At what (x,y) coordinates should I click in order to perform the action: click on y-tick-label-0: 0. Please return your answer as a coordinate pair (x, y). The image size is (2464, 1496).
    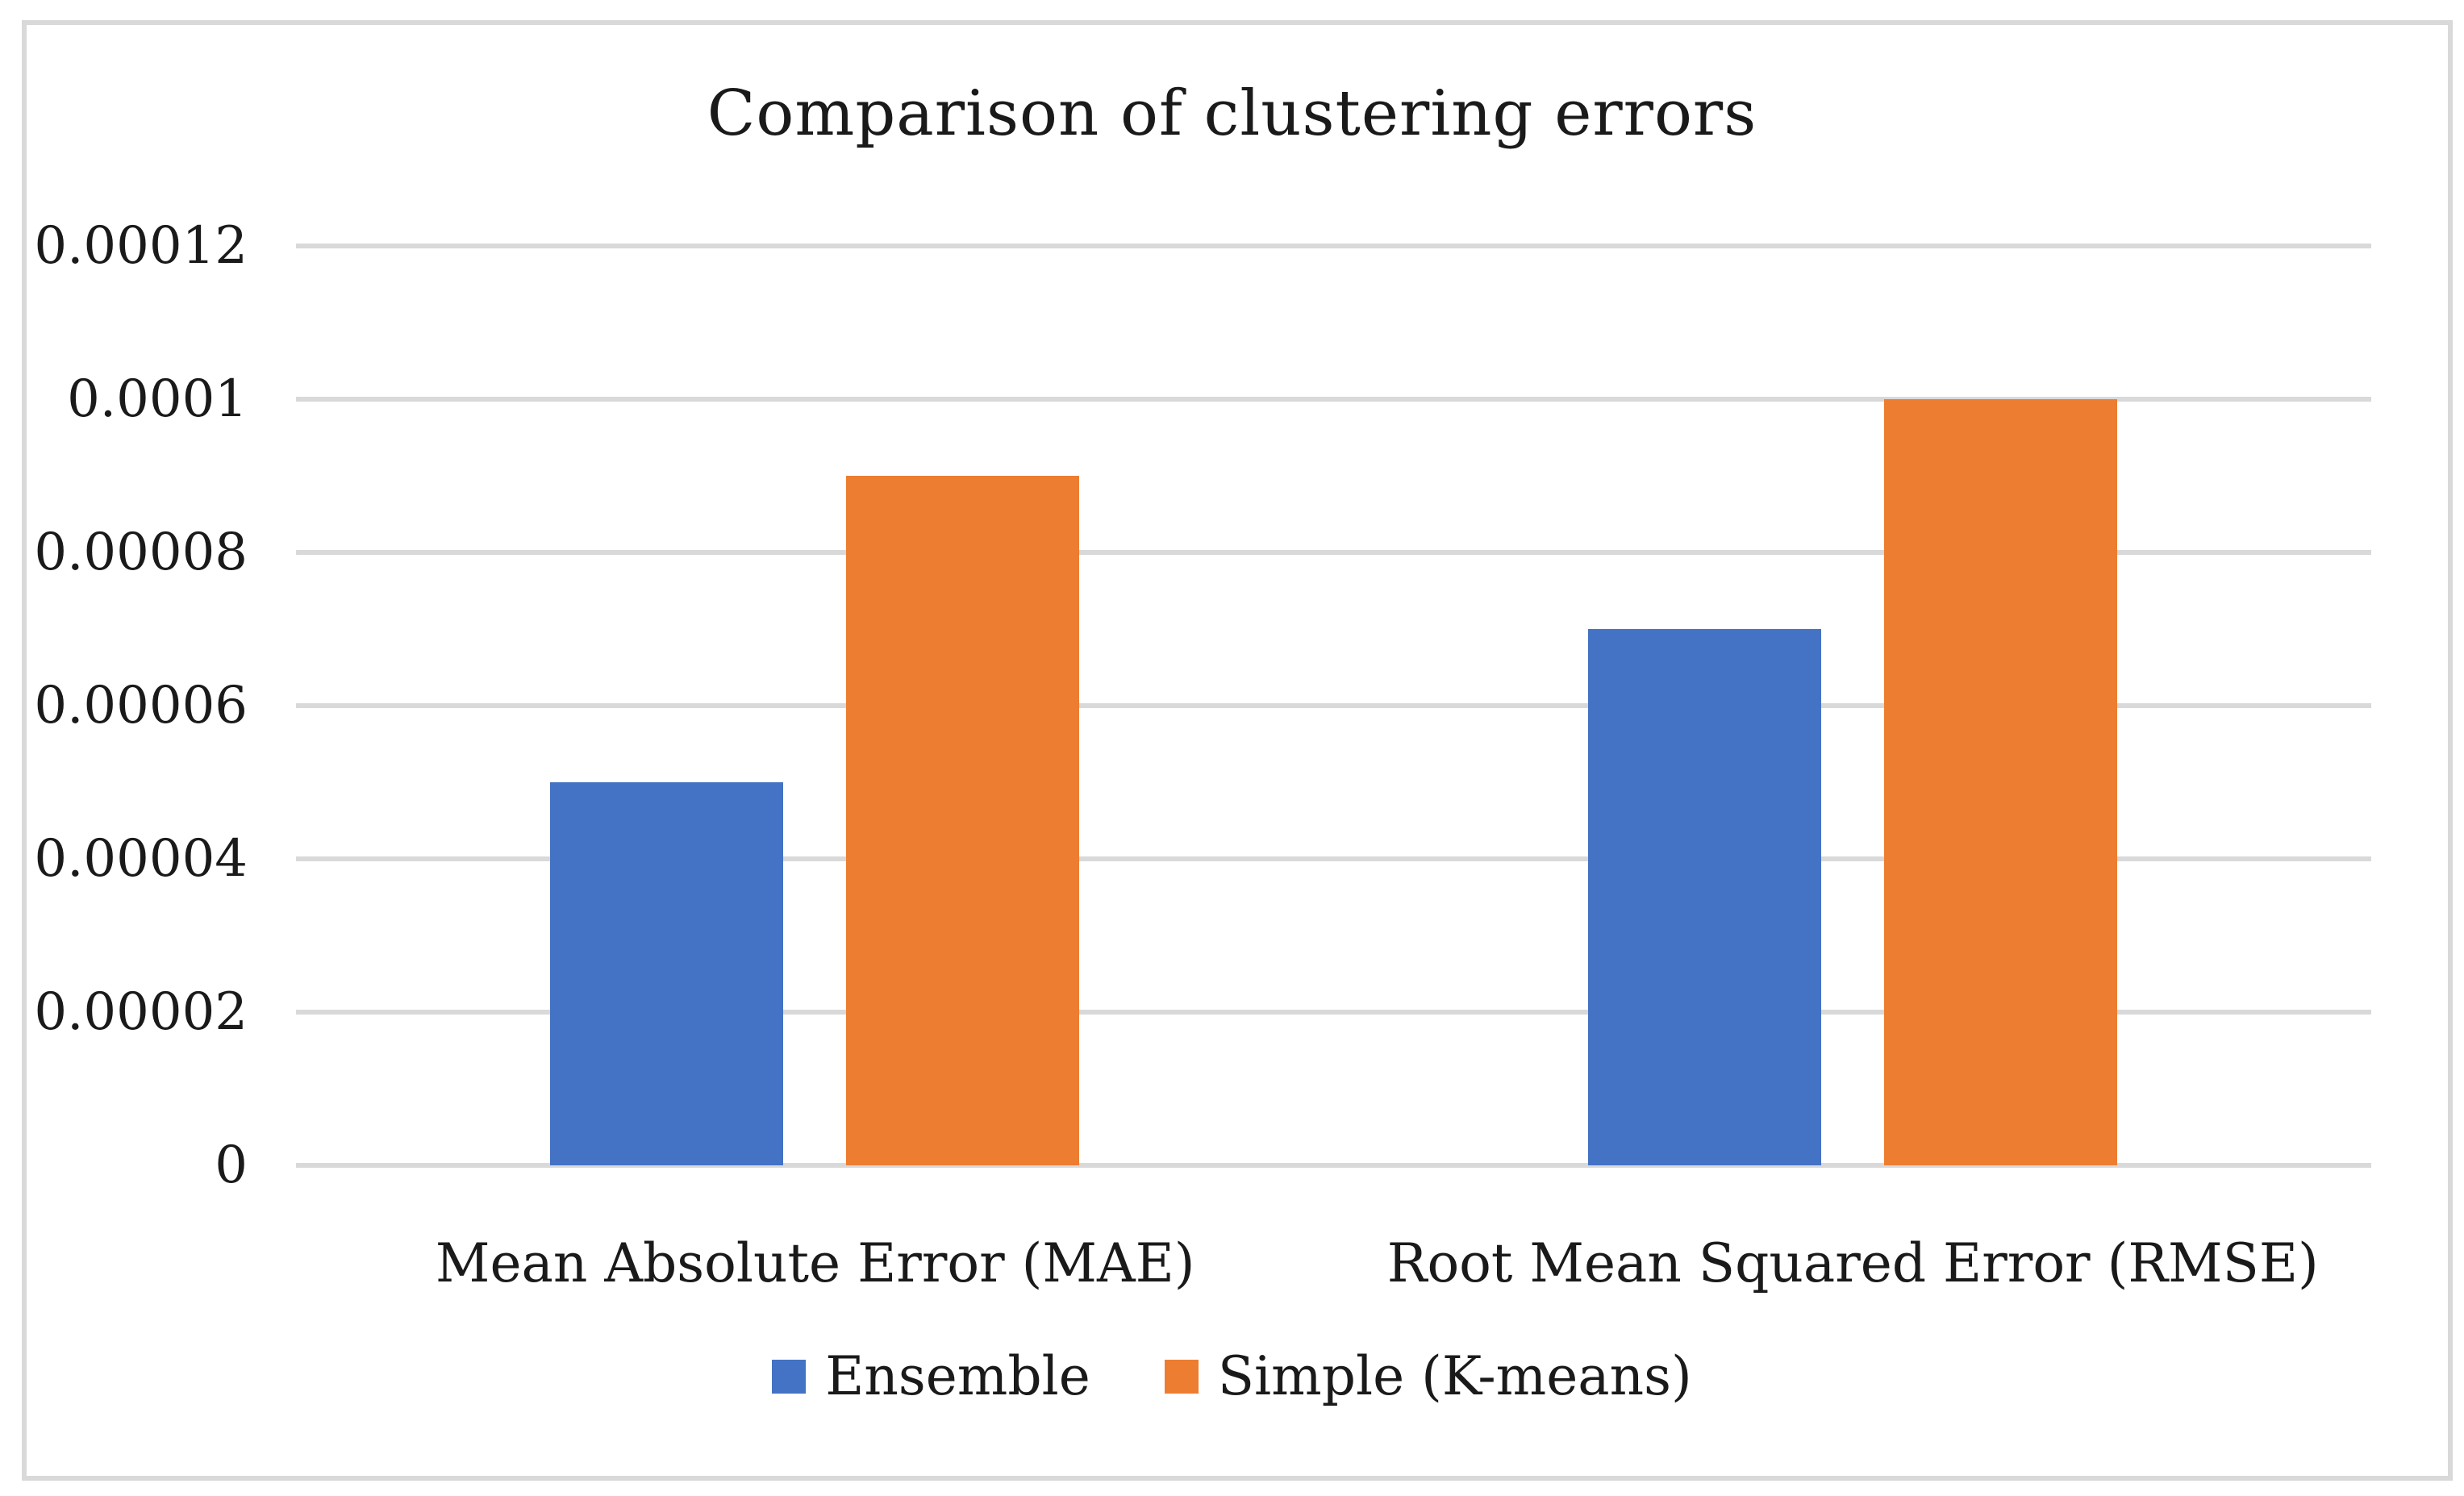
    Looking at the image, I should click on (231, 1165).